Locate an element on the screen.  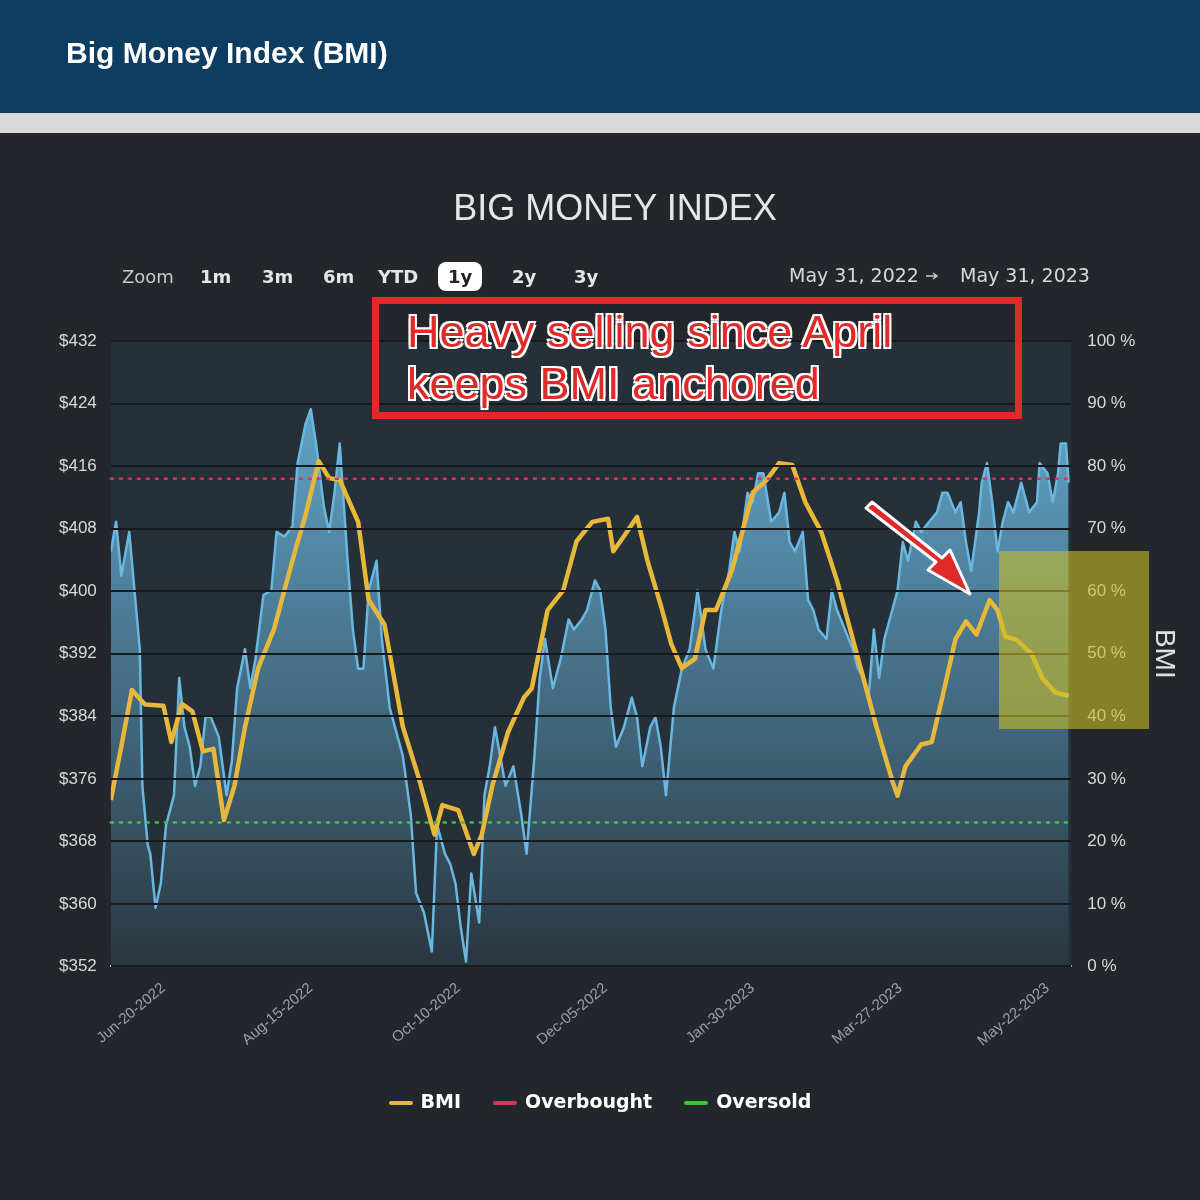
y2-axis-title: BMI is located at coordinates (1166, 653).